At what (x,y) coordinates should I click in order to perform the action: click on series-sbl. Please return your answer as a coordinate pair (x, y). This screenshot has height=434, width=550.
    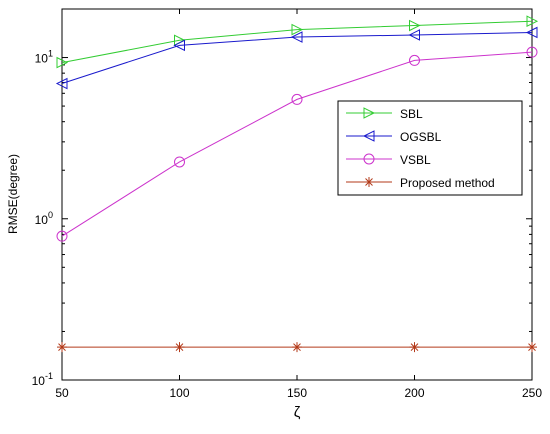
    Looking at the image, I should click on (297, 42).